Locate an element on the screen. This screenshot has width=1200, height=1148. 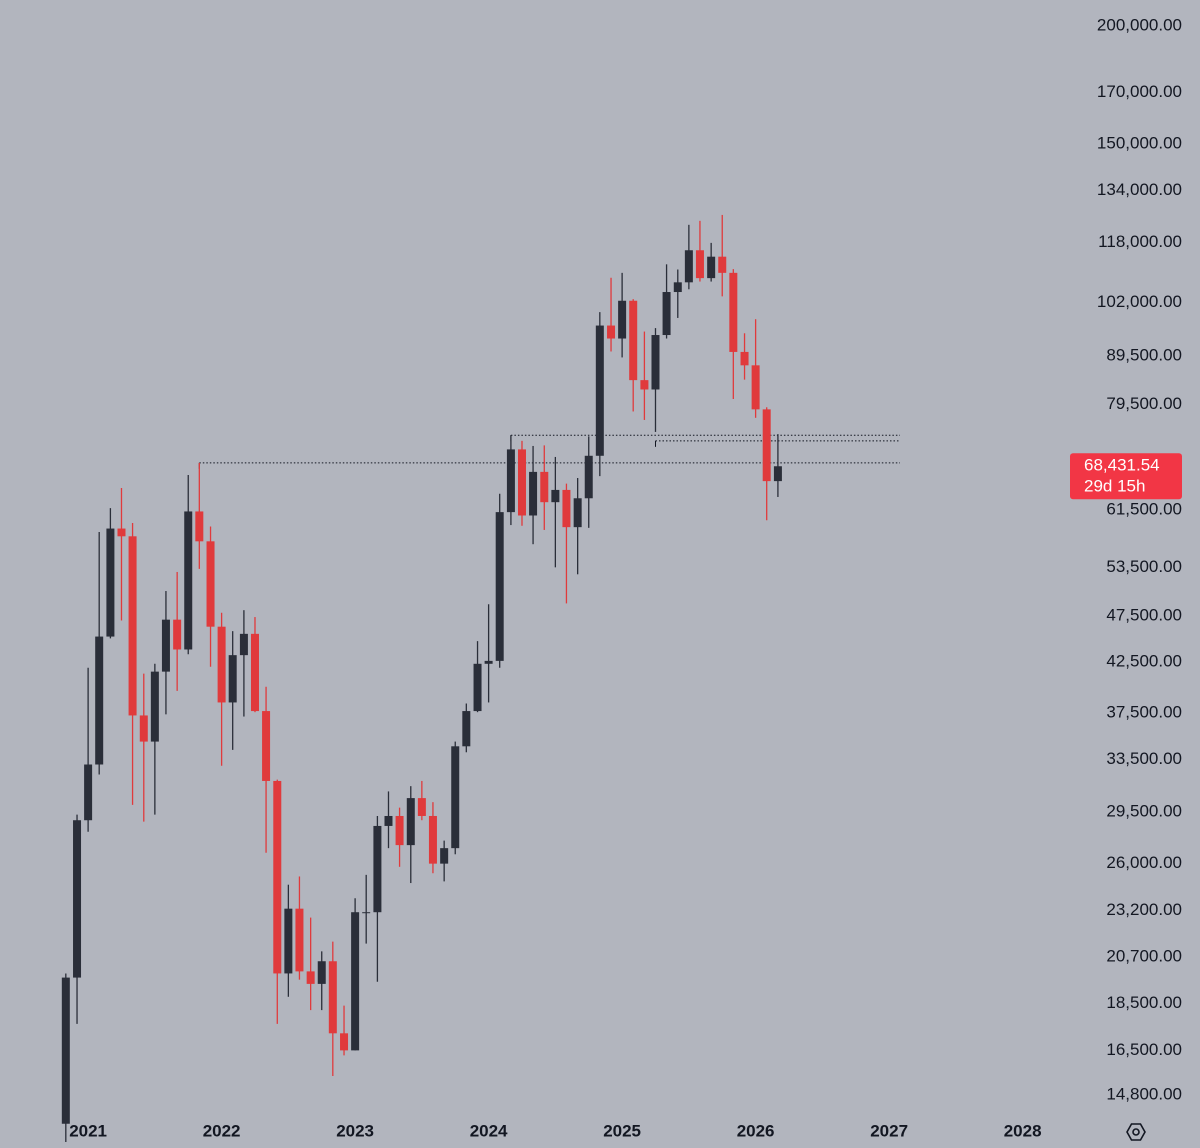
y-tick-label: 134,000.00 is located at coordinates (1139, 189).